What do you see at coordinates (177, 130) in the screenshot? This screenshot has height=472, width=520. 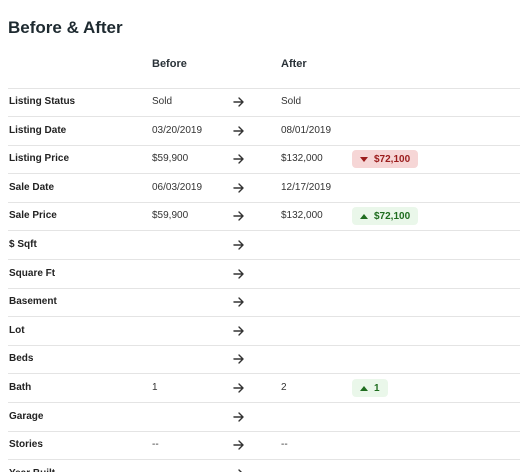 I see `before-value: 03/20/2019` at bounding box center [177, 130].